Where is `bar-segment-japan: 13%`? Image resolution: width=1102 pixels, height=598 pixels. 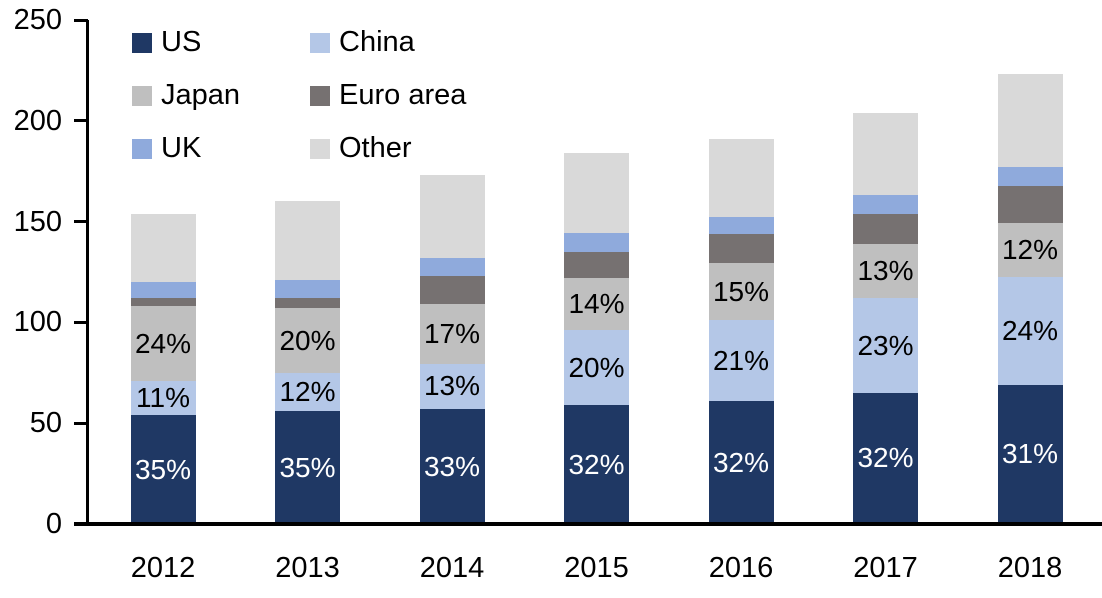 bar-segment-japan: 13% is located at coordinates (885, 271).